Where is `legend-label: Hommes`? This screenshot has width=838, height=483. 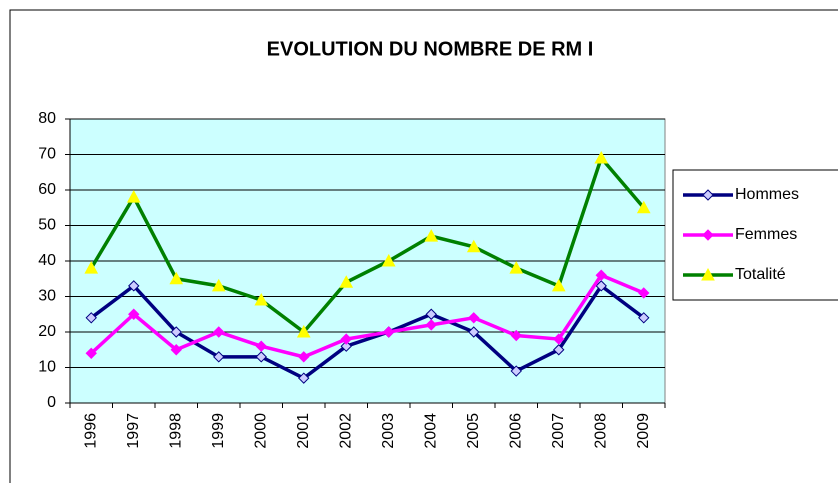
legend-label: Hommes is located at coordinates (767, 194).